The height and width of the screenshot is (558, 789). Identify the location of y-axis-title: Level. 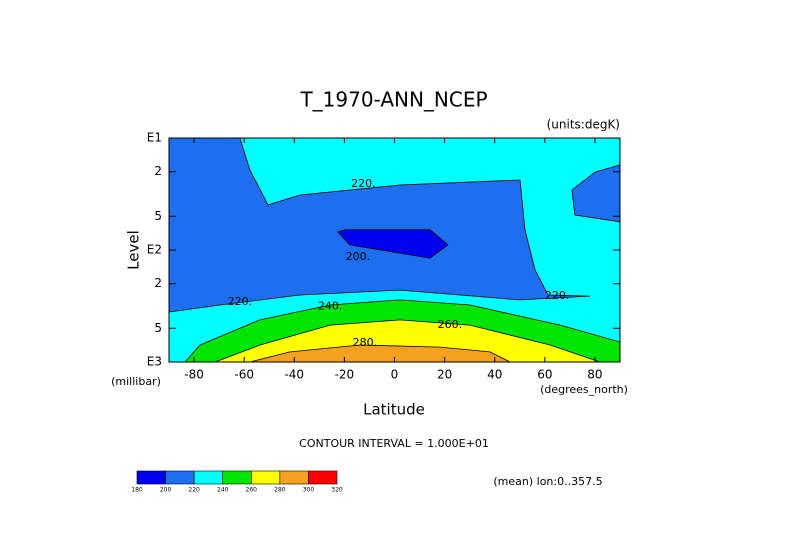
(134, 250).